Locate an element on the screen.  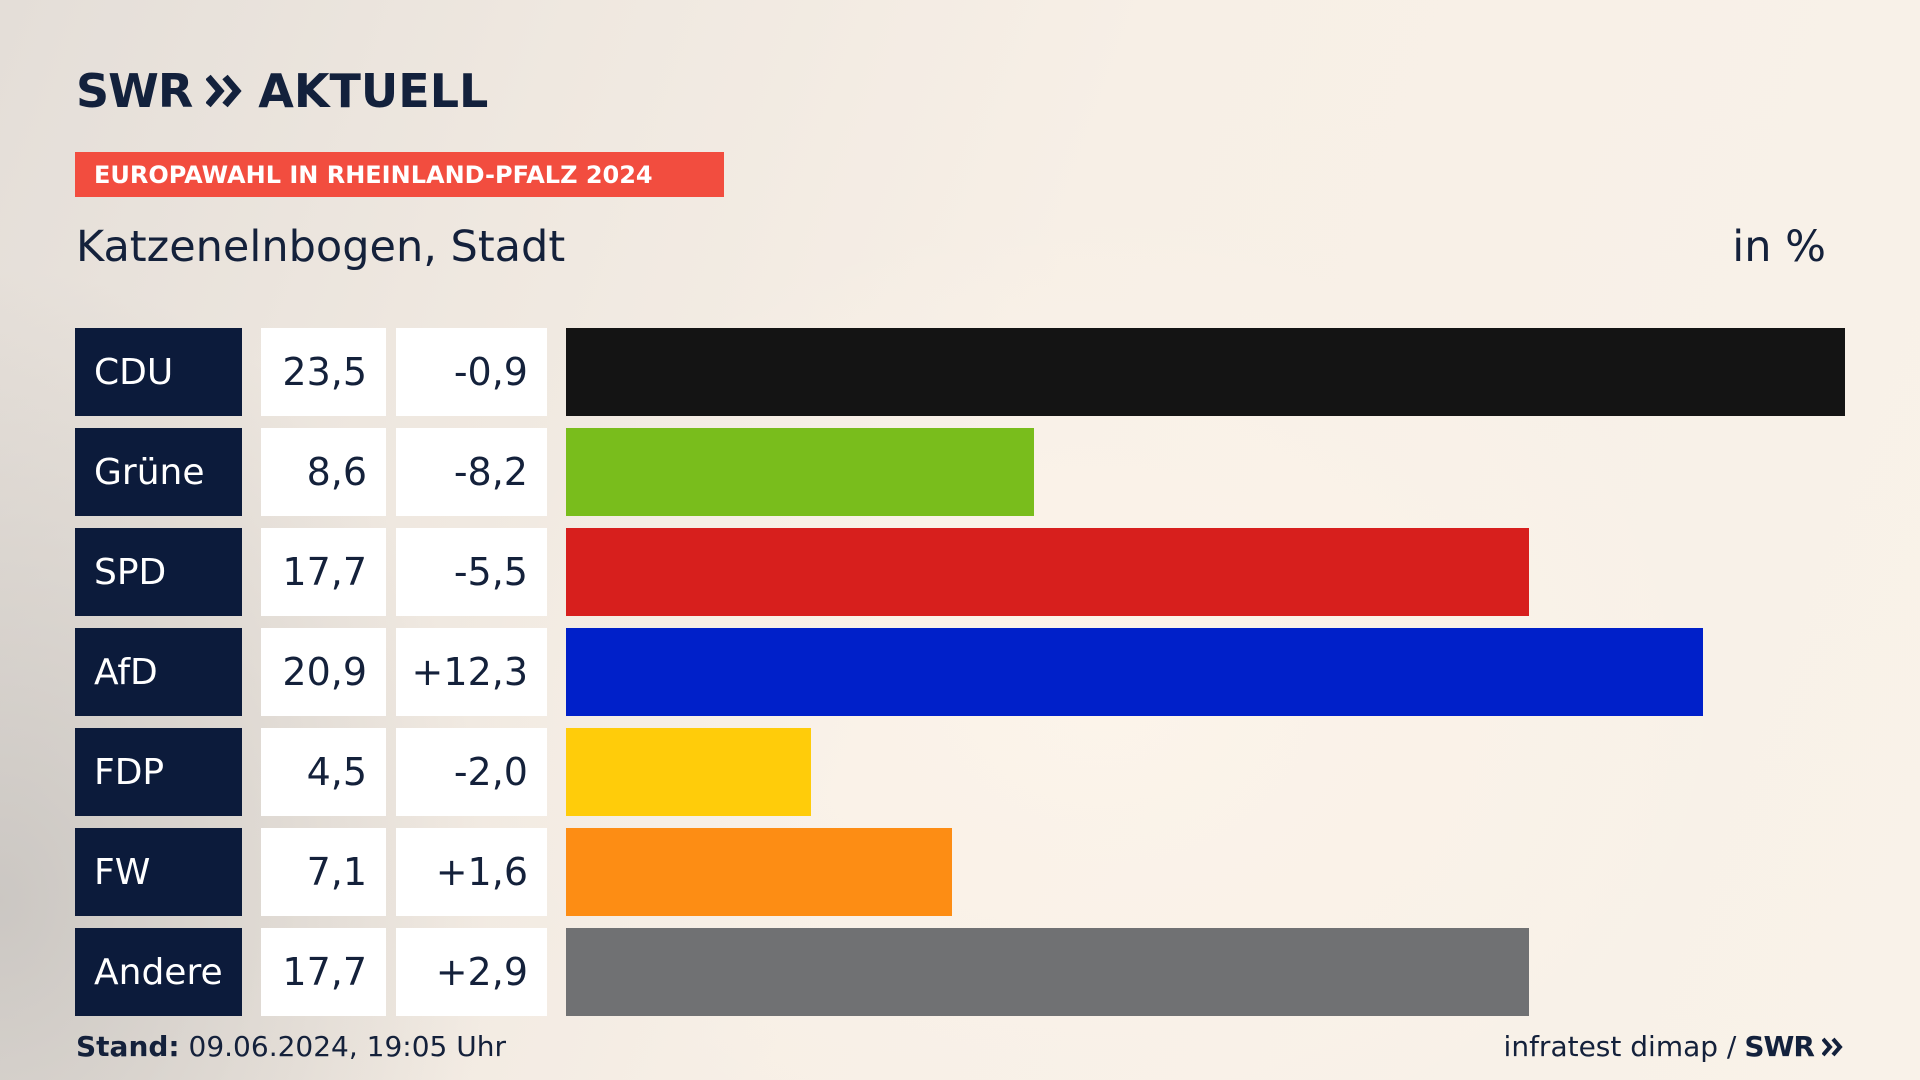
party-value: 8,6 is located at coordinates (323, 472).